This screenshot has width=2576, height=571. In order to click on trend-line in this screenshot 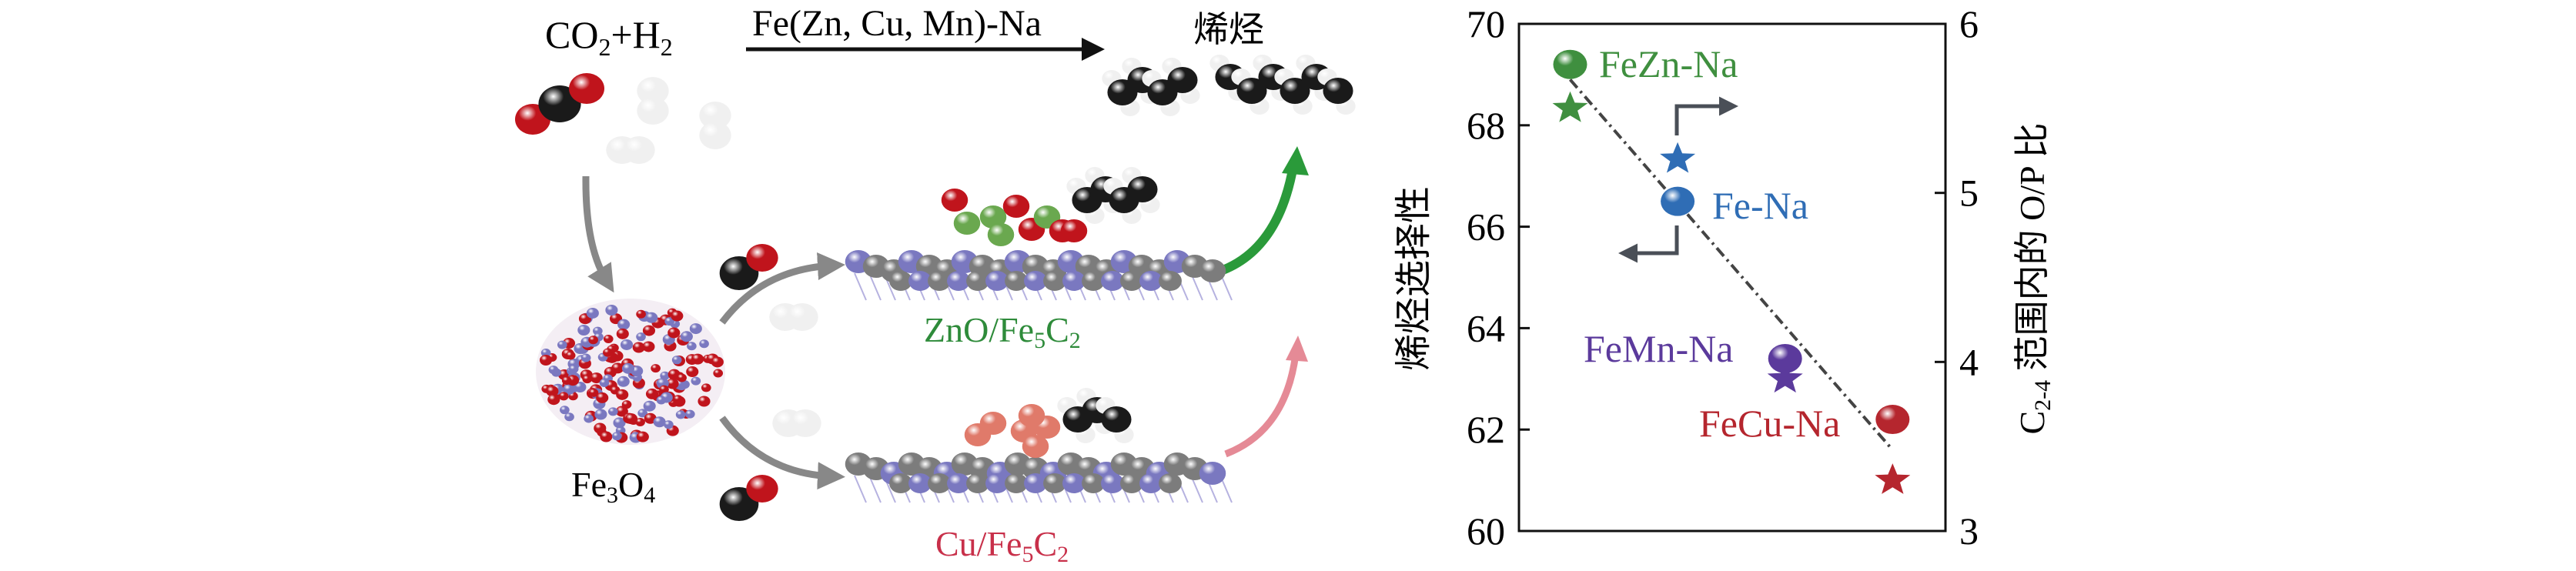, I will do `click(1731, 265)`.